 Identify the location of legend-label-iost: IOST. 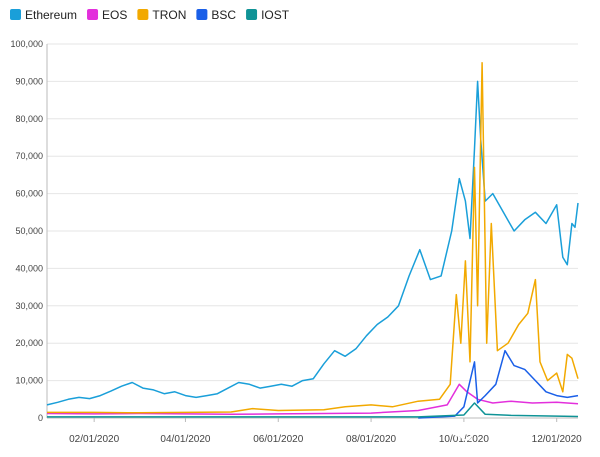
(275, 15).